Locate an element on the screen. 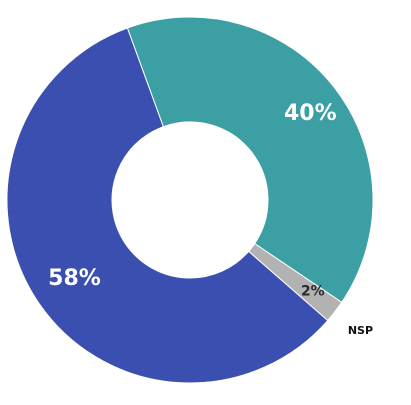 This screenshot has width=411, height=405. slice-value-label: 58% is located at coordinates (74, 278).